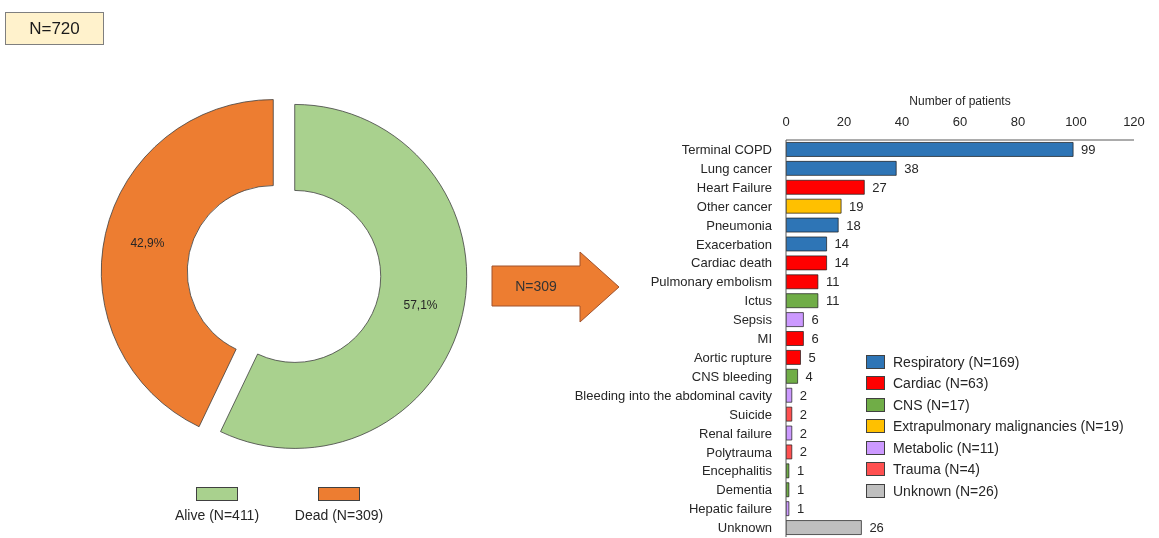  I want to click on data-label: 42,9%, so click(147, 243).